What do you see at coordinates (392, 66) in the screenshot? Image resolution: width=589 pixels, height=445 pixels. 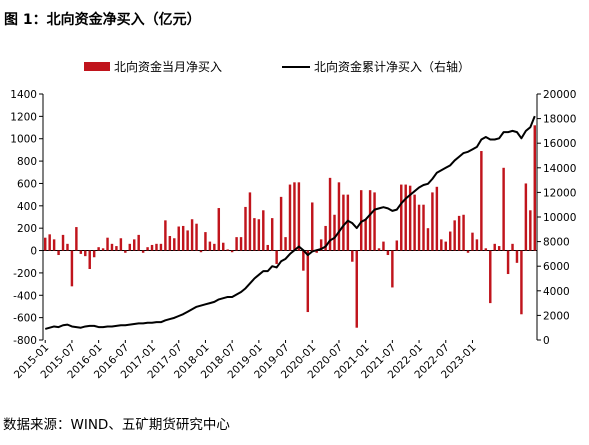 I see `legend-line-label: 北向资金累计净买入（右轴）` at bounding box center [392, 66].